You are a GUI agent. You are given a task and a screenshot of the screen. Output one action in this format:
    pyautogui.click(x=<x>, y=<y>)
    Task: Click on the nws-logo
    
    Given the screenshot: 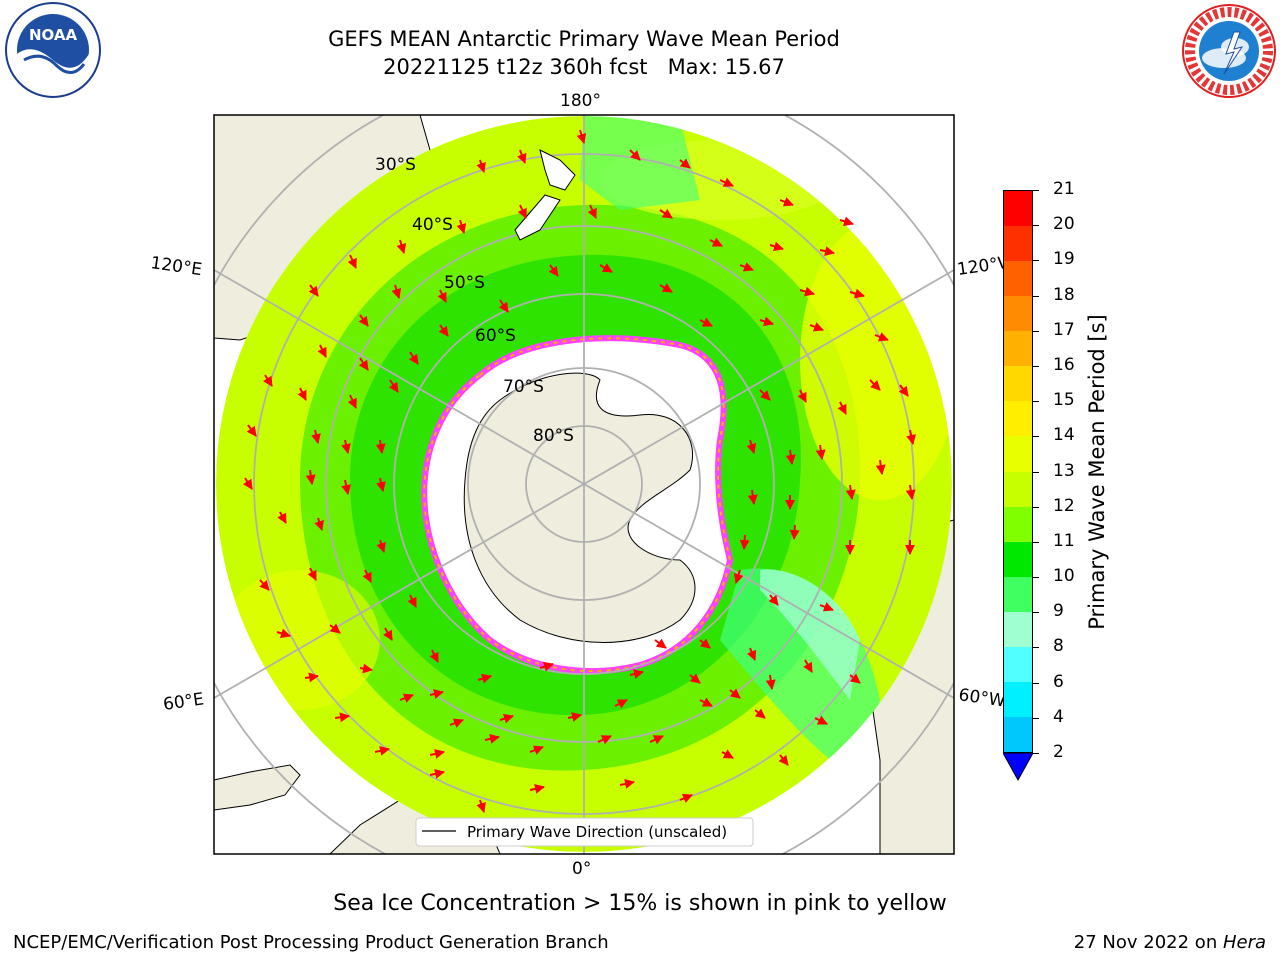 What is the action you would take?
    pyautogui.click(x=1229, y=51)
    